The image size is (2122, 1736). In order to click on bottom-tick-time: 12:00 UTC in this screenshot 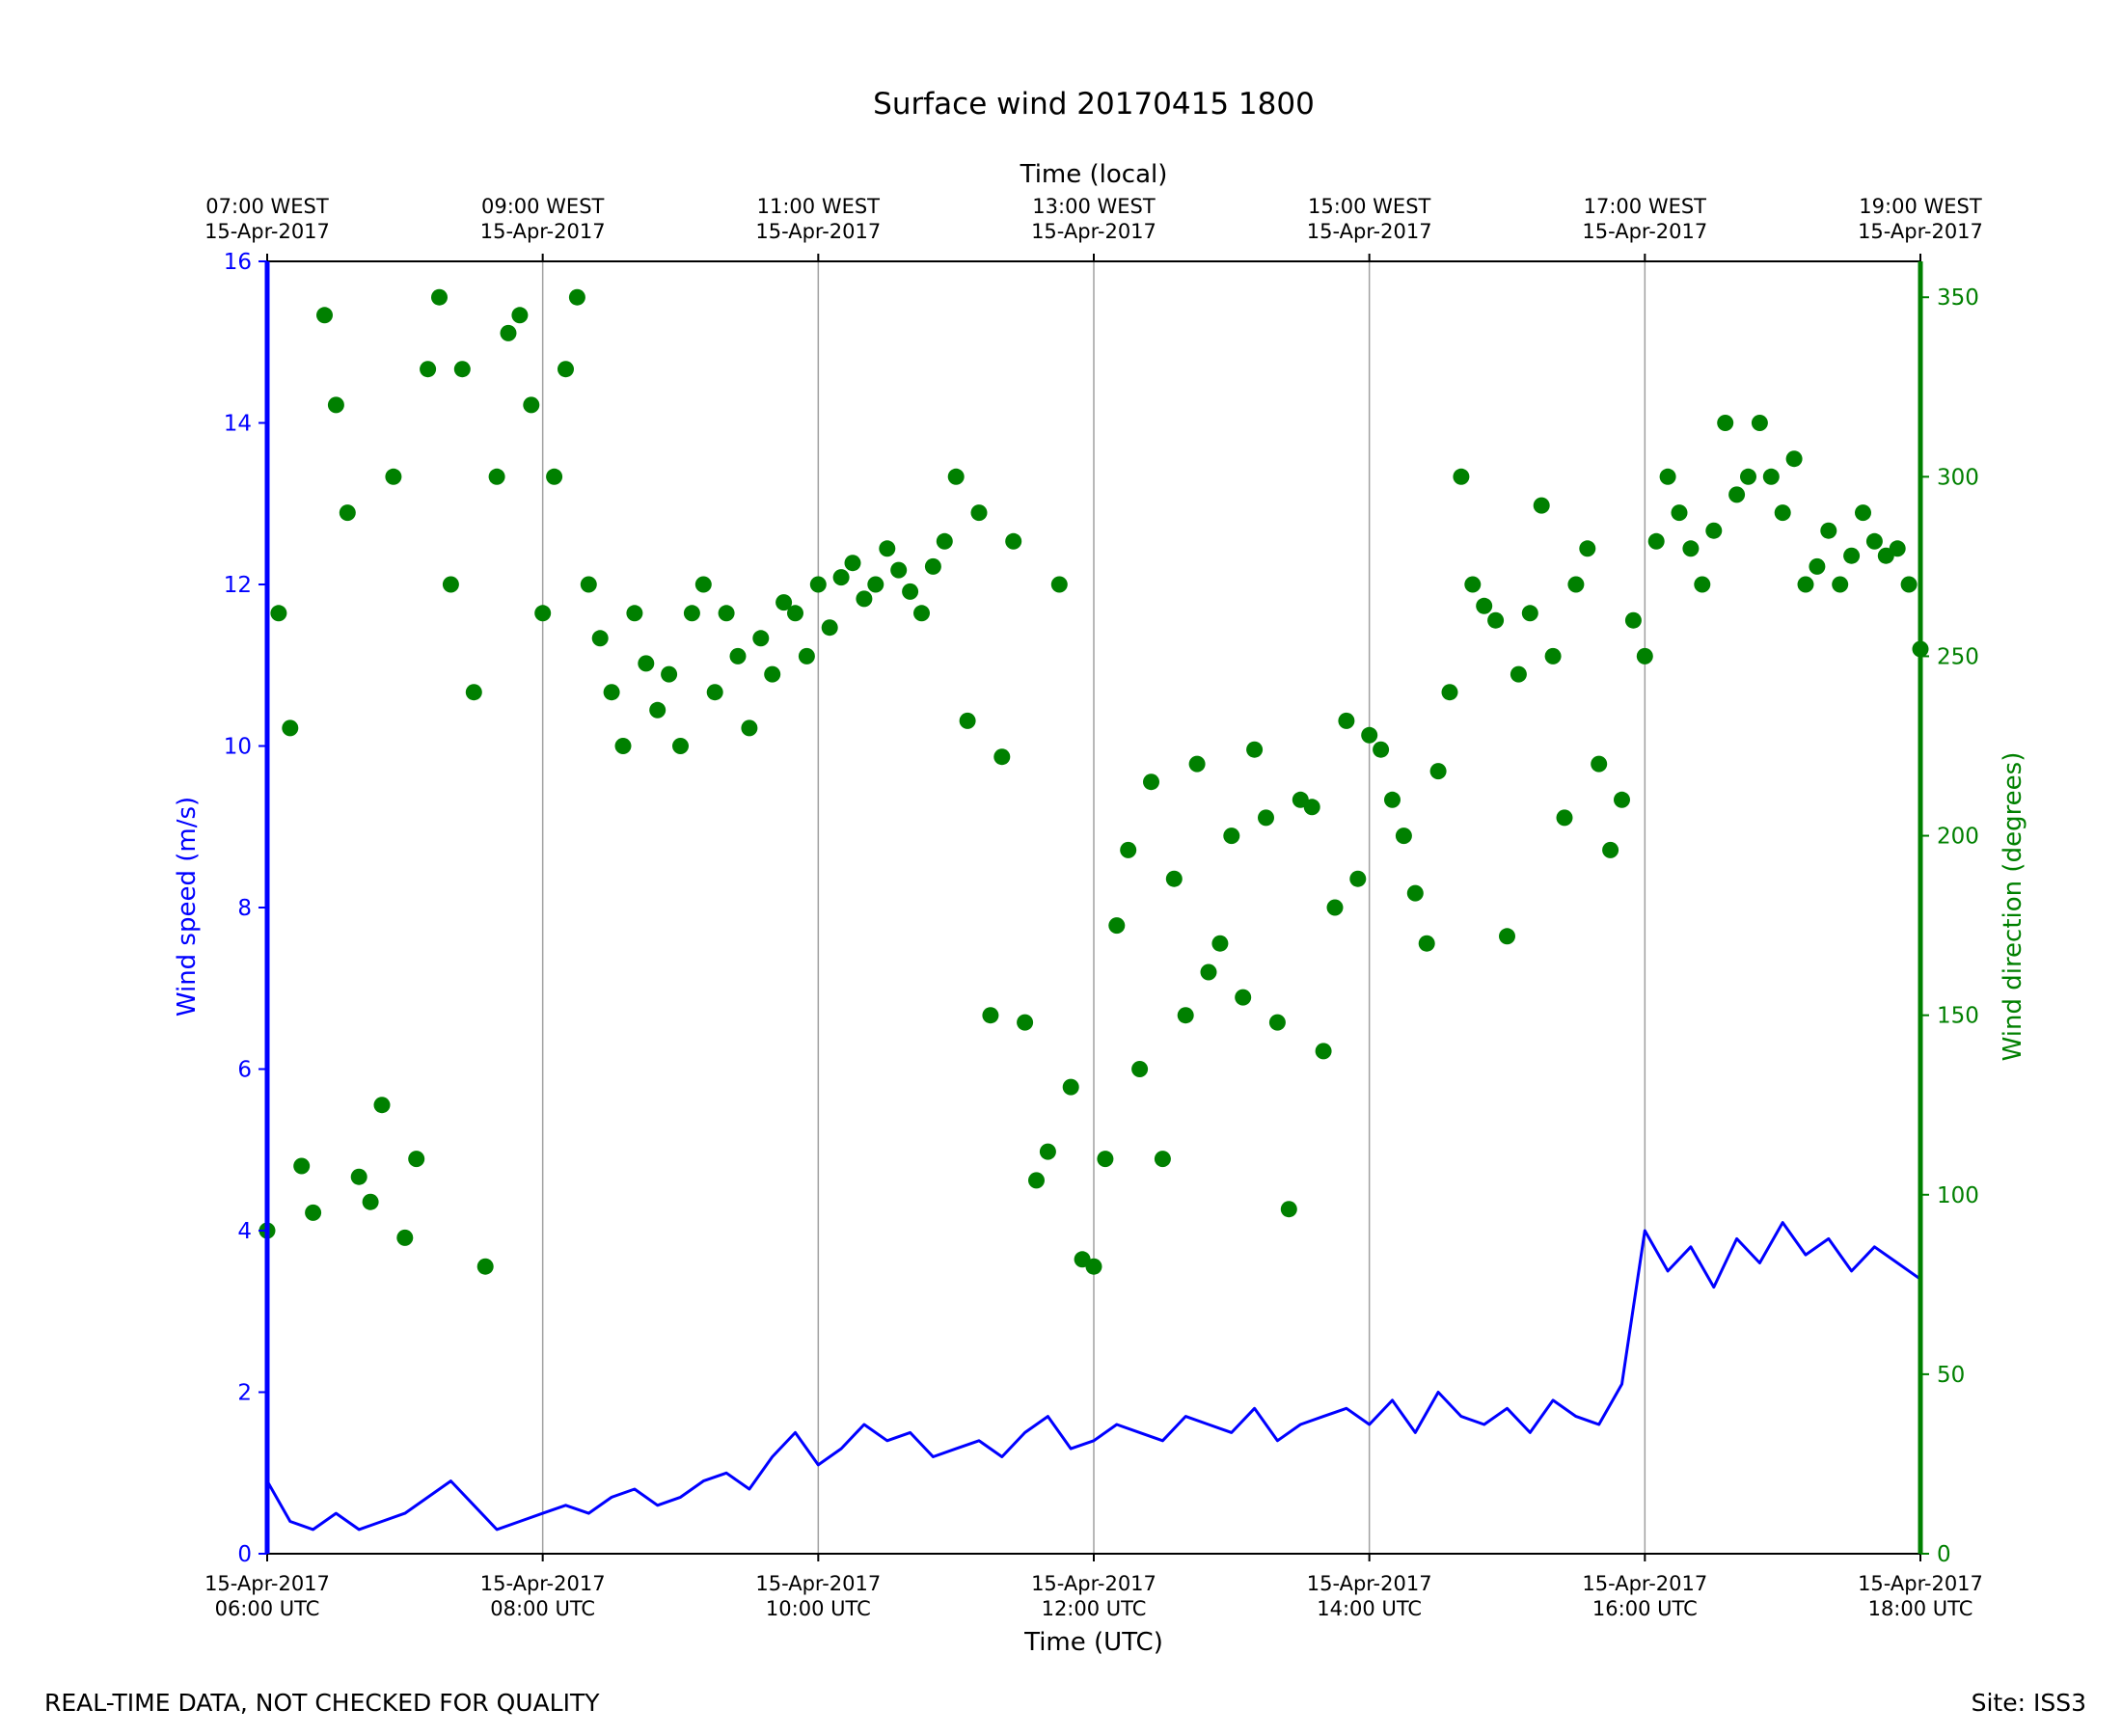, I will do `click(1095, 1608)`.